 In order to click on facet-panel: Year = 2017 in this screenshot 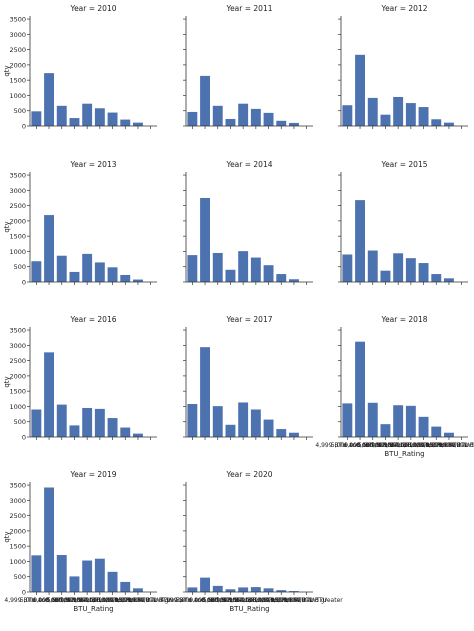, I will do `click(248, 377)`.